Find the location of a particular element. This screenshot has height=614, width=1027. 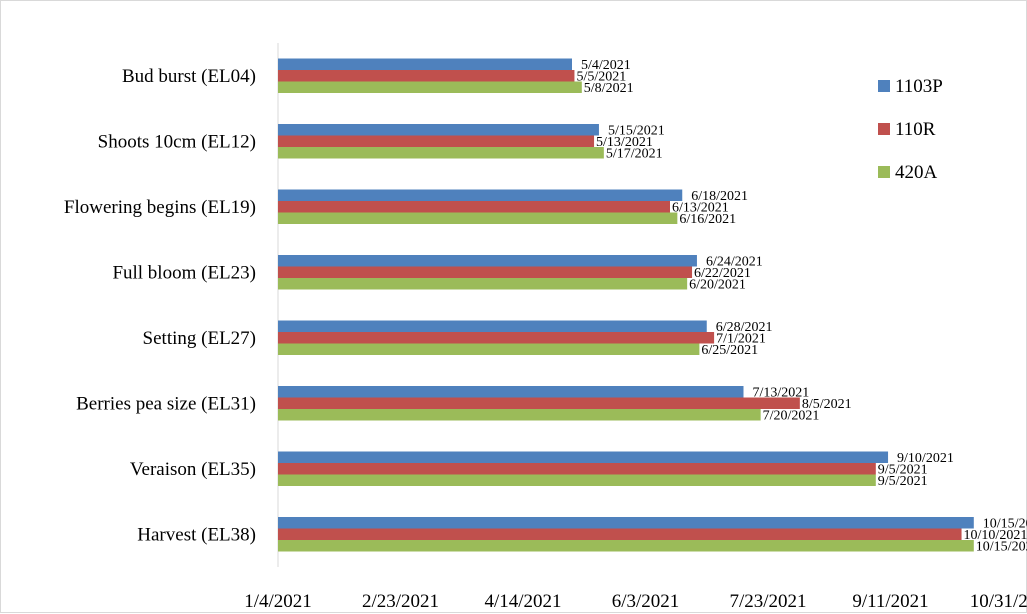

legend-label: 110R is located at coordinates (915, 129).